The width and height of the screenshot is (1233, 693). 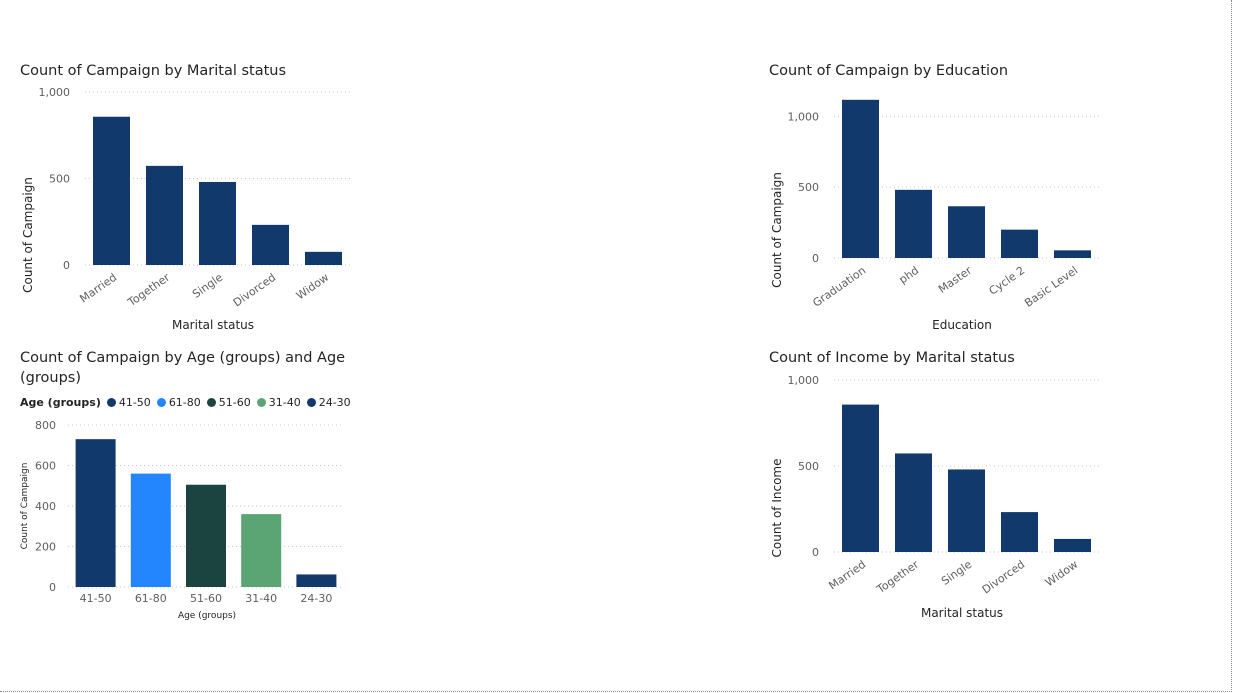 What do you see at coordinates (96, 598) in the screenshot?
I see `x-tick-label: 41-50` at bounding box center [96, 598].